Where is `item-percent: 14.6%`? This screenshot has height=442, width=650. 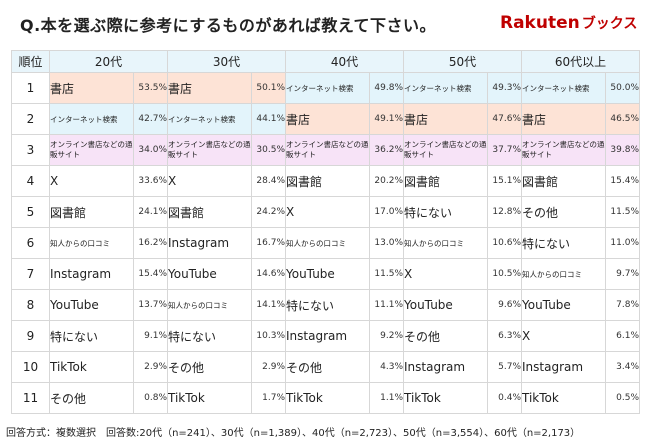 item-percent: 14.6% is located at coordinates (268, 274).